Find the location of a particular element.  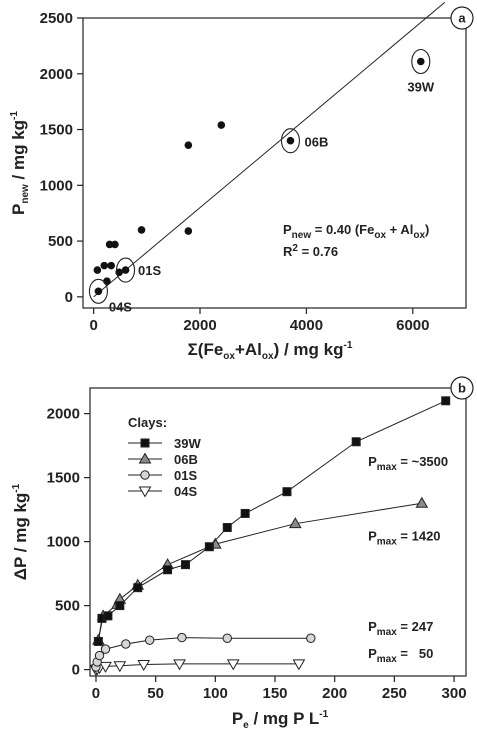

panel-b-pmax-value: = 1420 is located at coordinates (419, 535).